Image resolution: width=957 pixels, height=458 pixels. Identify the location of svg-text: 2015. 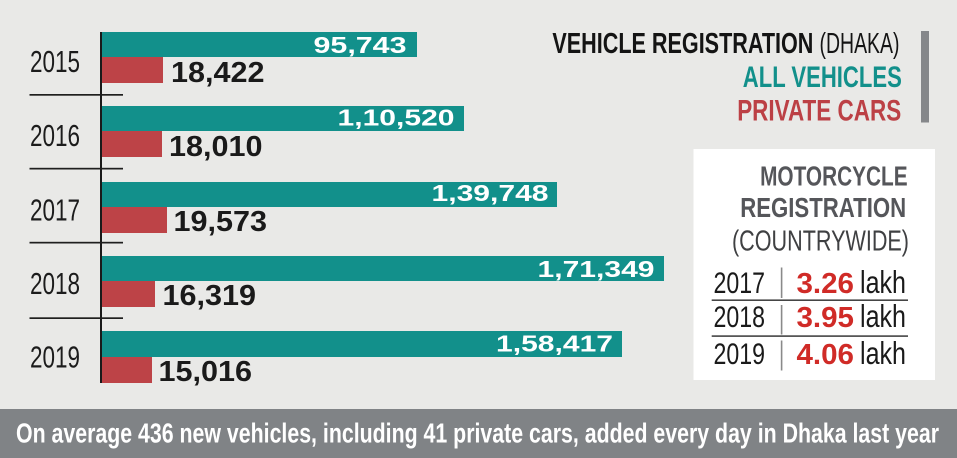
(55, 62).